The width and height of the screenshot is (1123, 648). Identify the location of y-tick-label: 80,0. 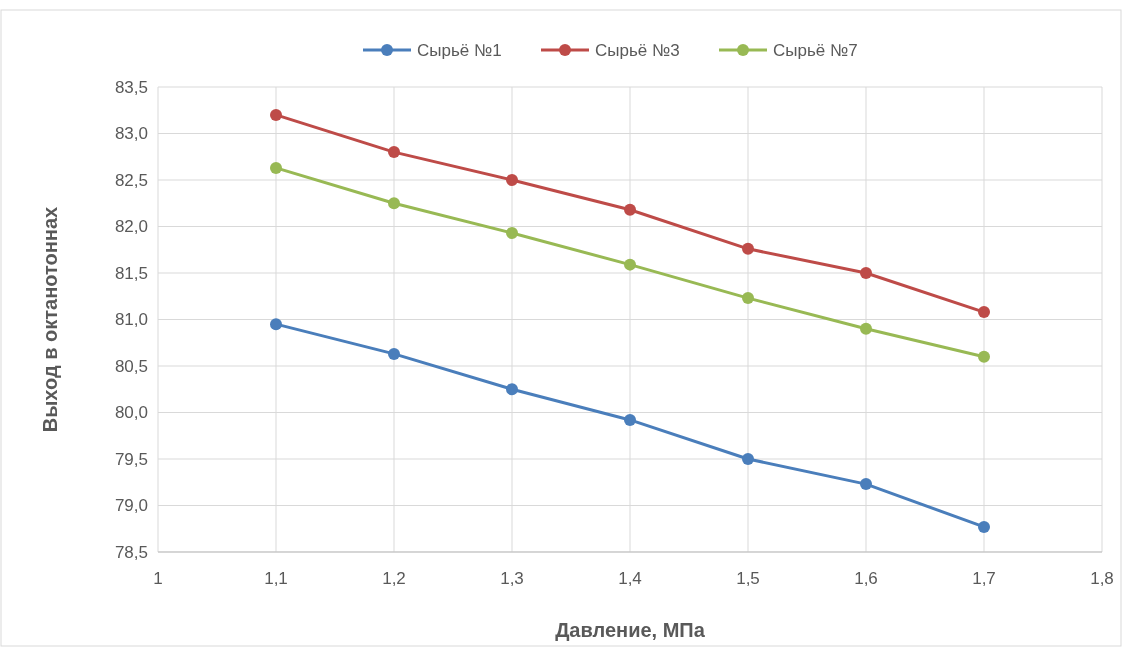
(131, 413).